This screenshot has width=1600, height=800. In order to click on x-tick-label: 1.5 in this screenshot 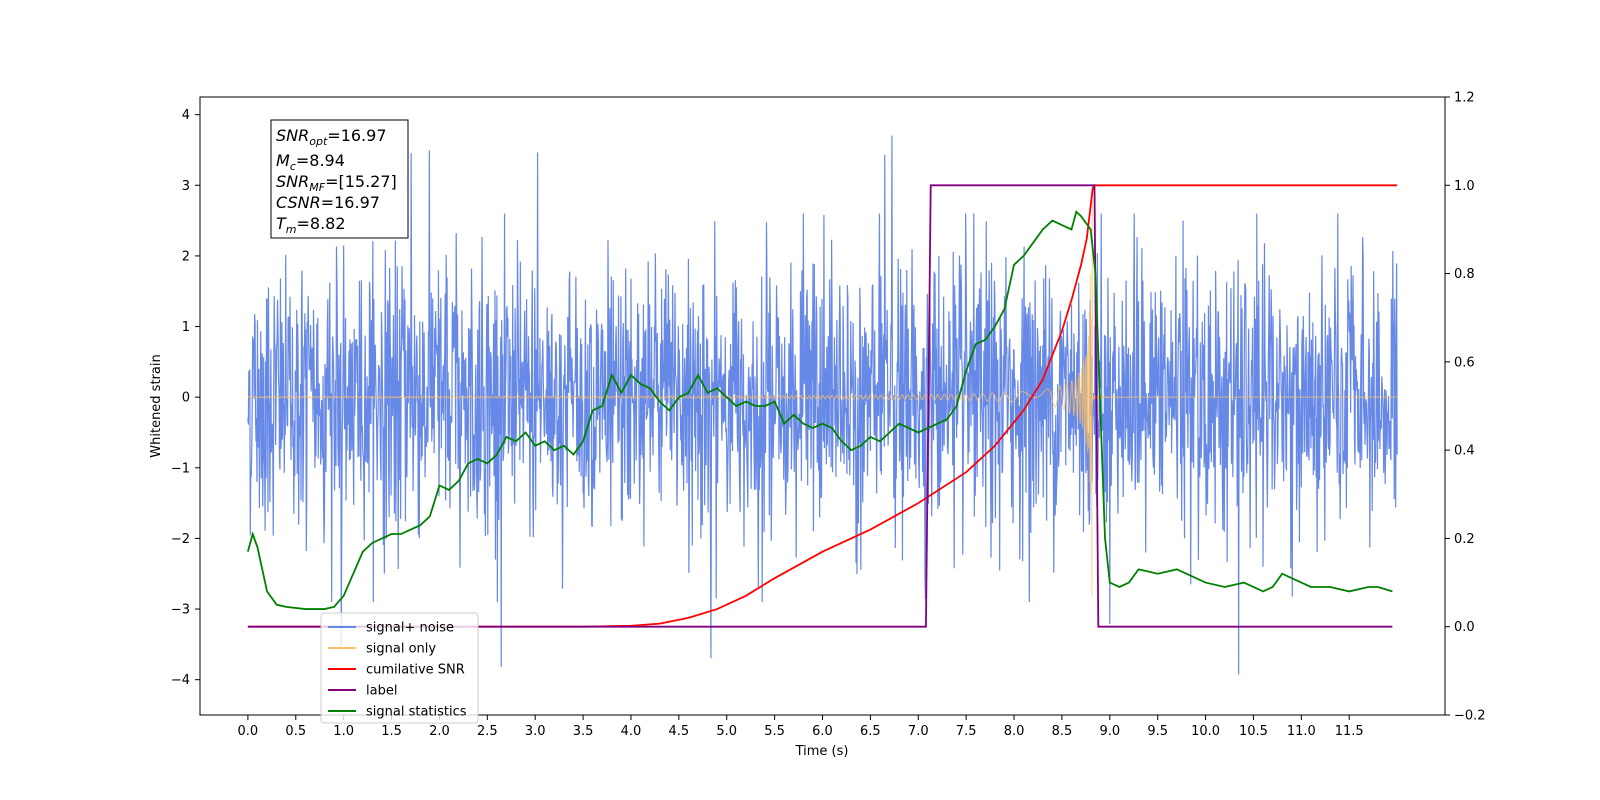, I will do `click(391, 731)`.